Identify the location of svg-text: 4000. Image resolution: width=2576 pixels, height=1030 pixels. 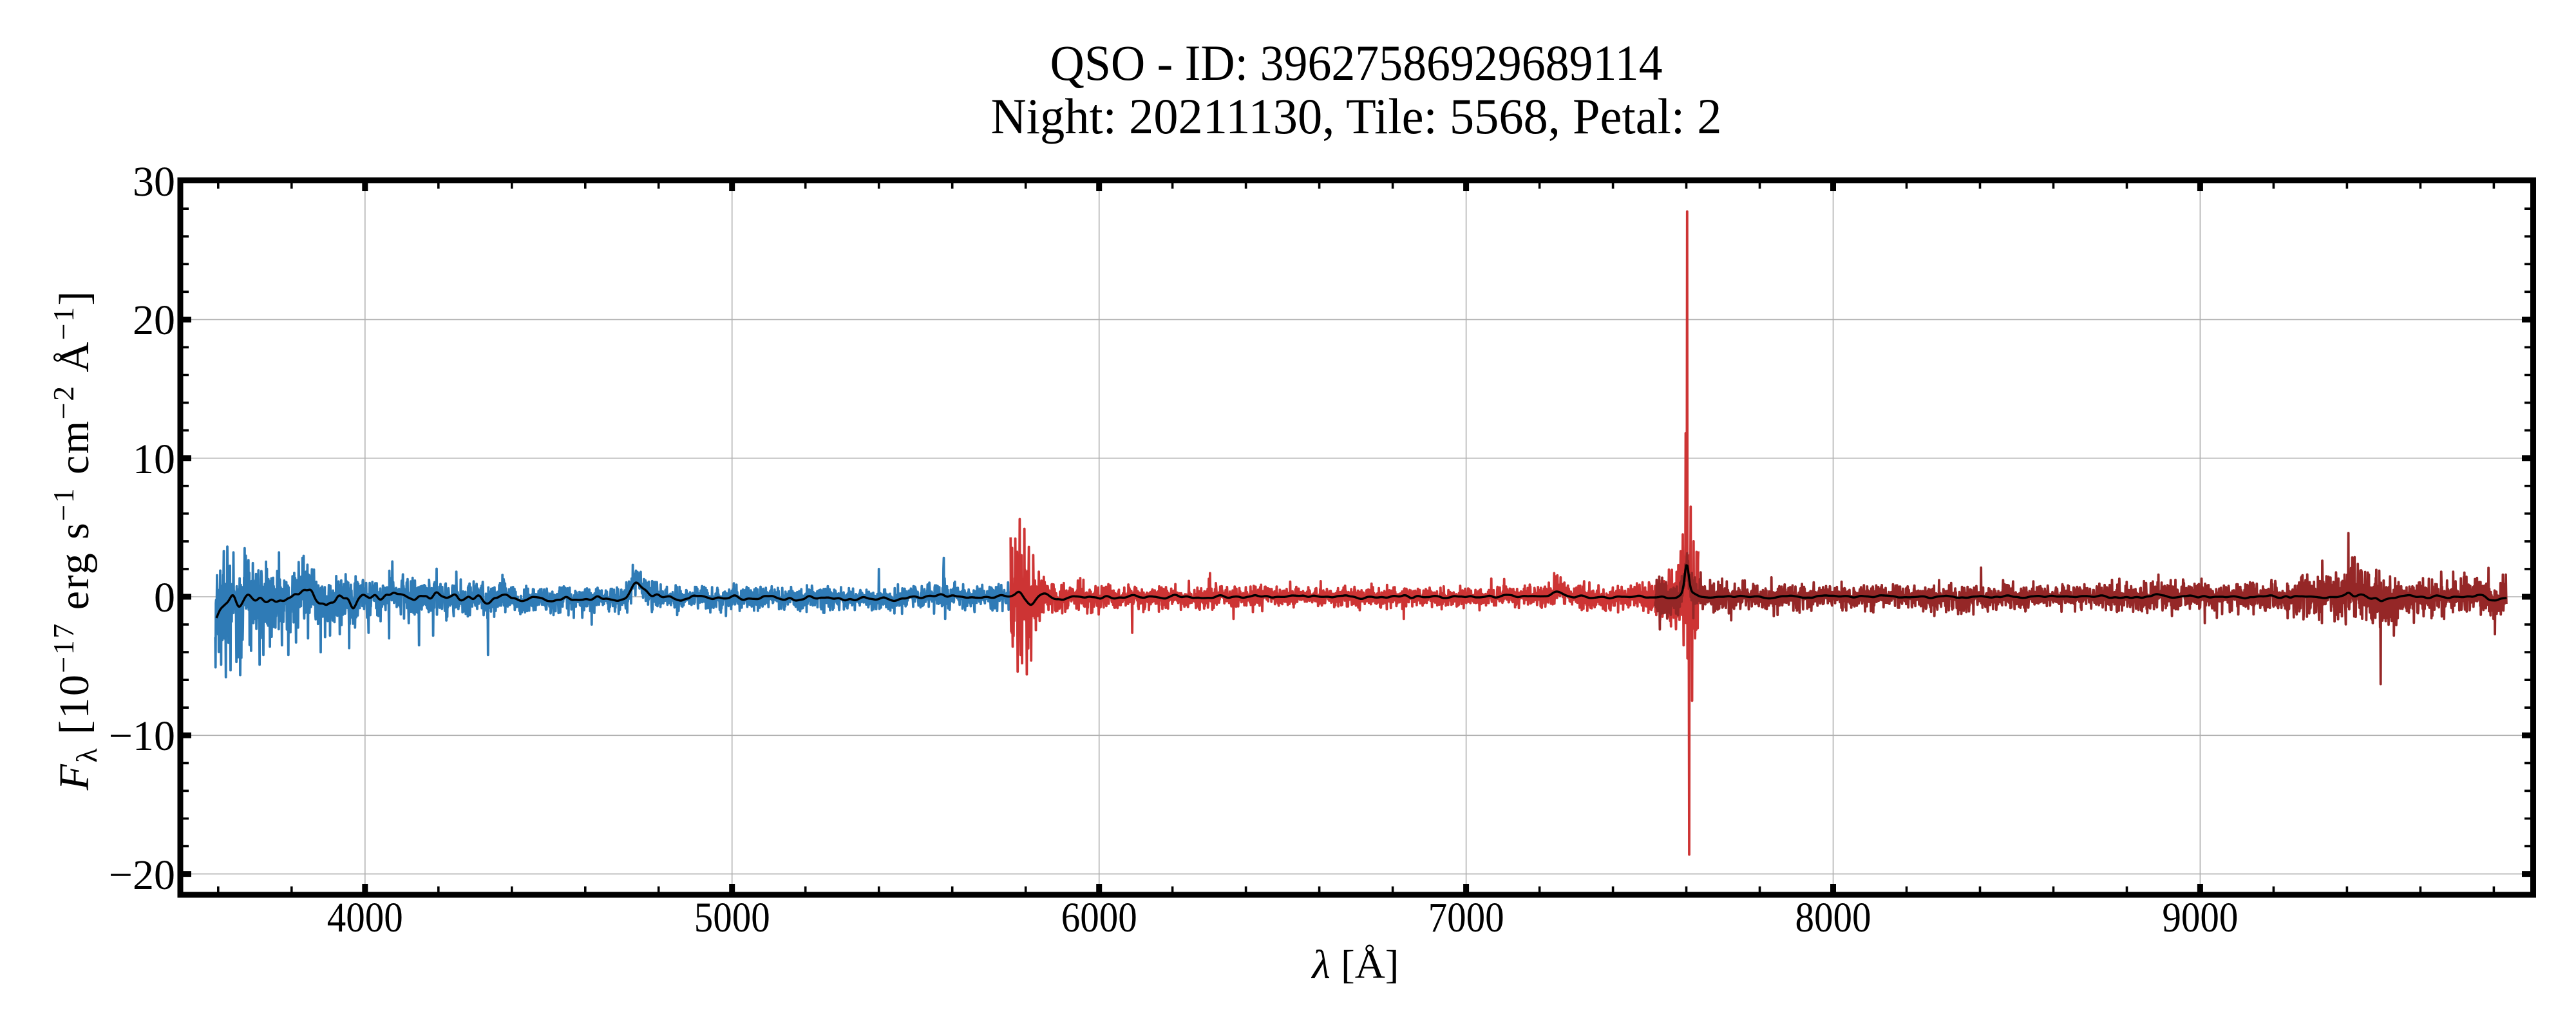
(365, 917).